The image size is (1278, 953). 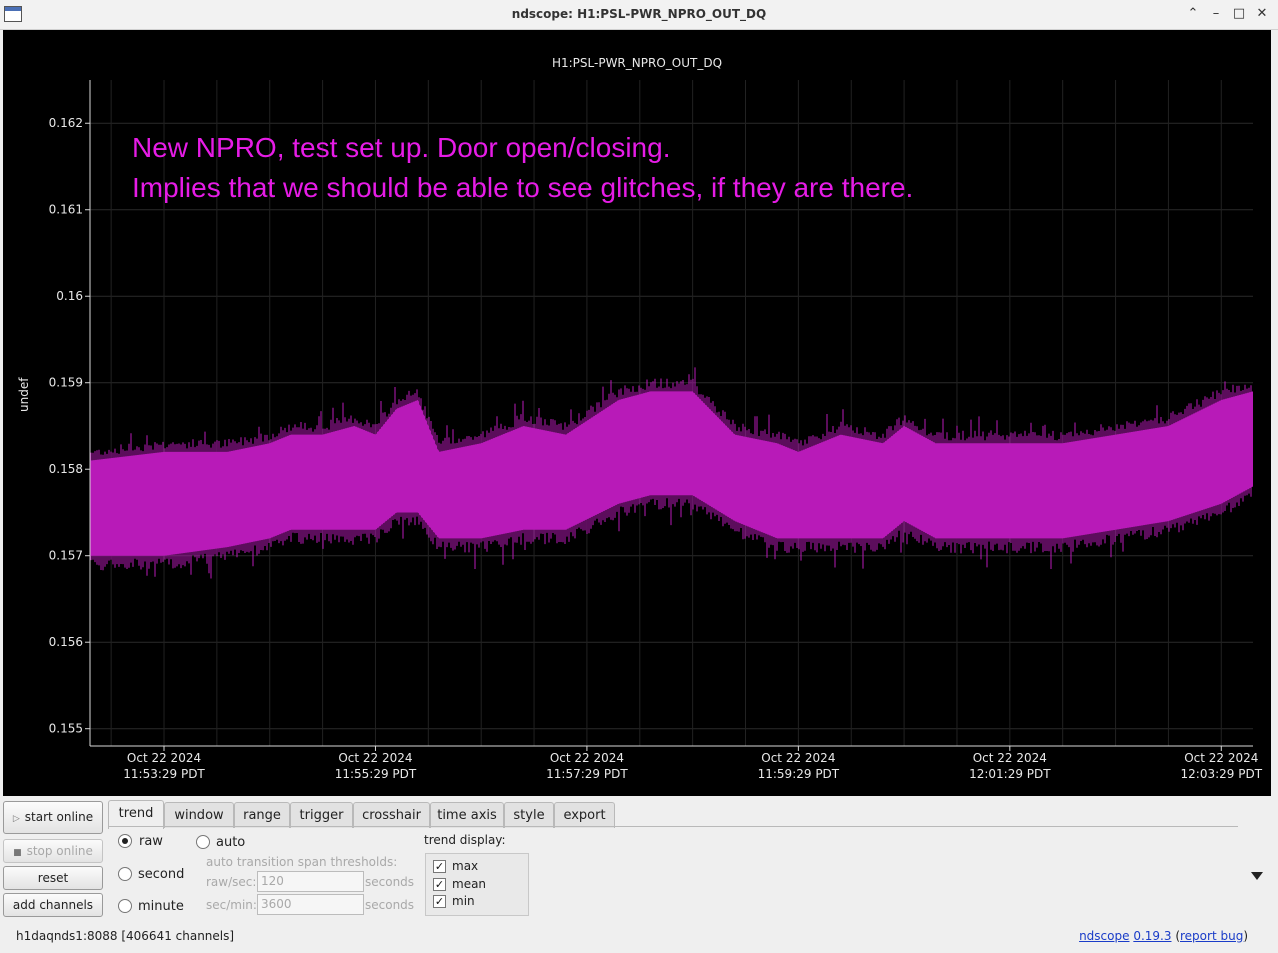 I want to click on auto-label: auto, so click(x=231, y=842).